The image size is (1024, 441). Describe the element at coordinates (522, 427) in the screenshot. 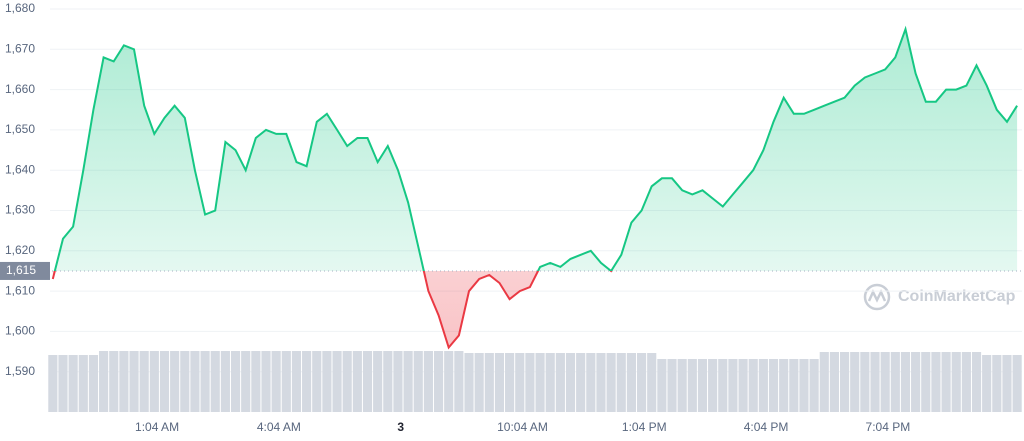

I see `x-tick-label: 10:04 AM` at that location.